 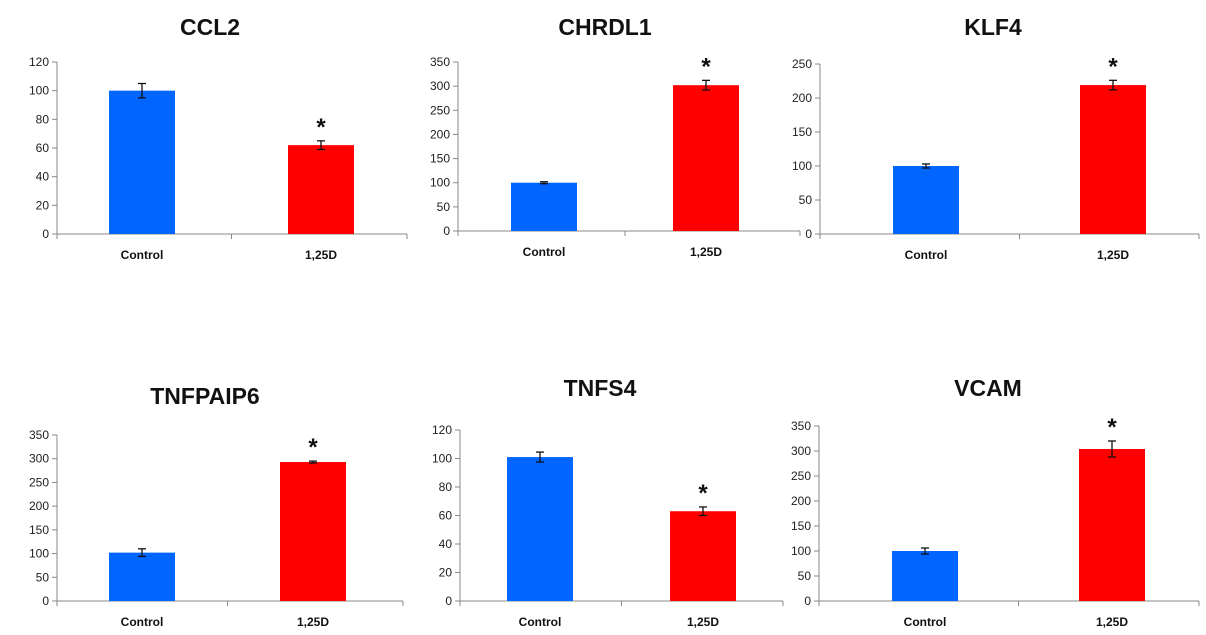 I want to click on panel-klf4: KLF4 0 50 100 150 200 250 Control * 1,25D, so click(x=993, y=140).